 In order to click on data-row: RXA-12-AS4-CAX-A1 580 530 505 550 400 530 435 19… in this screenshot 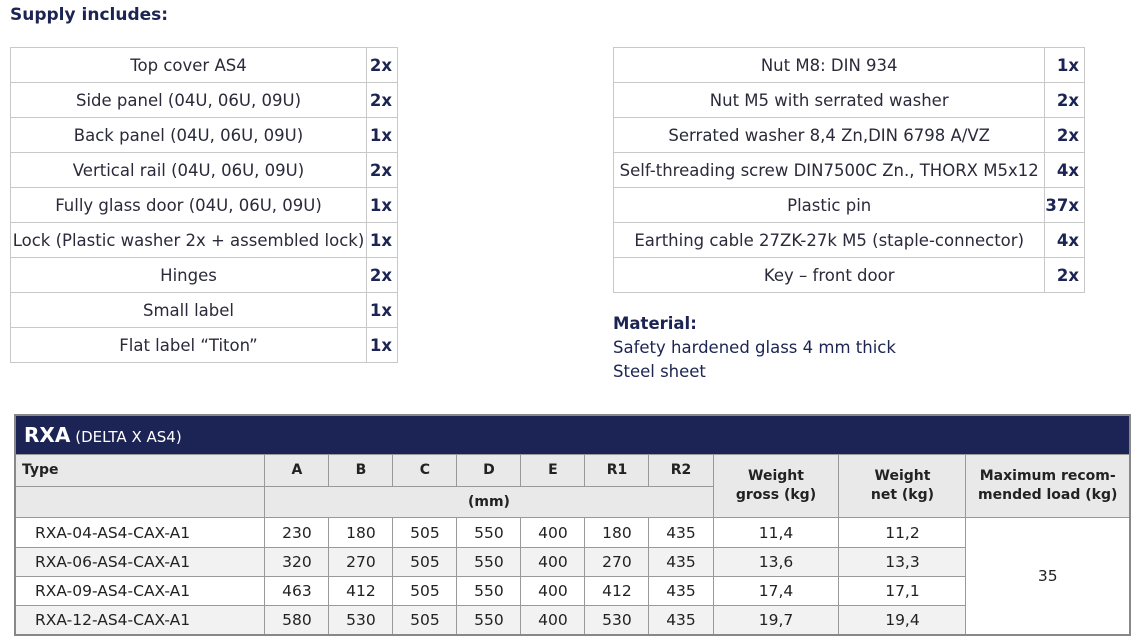, I will do `click(572, 620)`.